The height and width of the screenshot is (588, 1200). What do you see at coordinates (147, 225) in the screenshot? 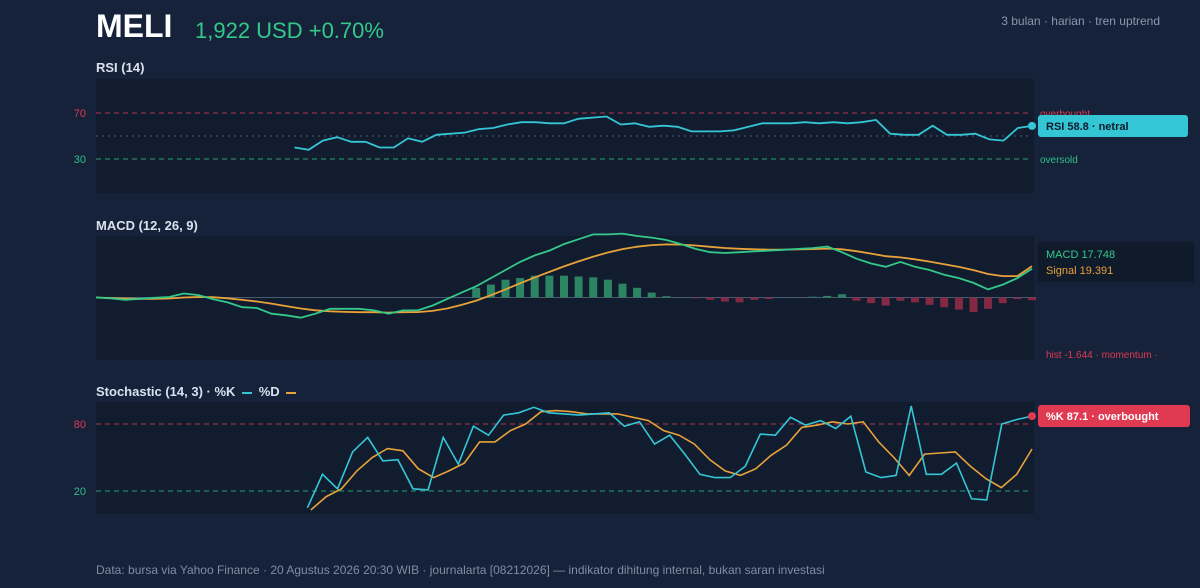
I see `macd-title: MACD (12, 26, 9)` at bounding box center [147, 225].